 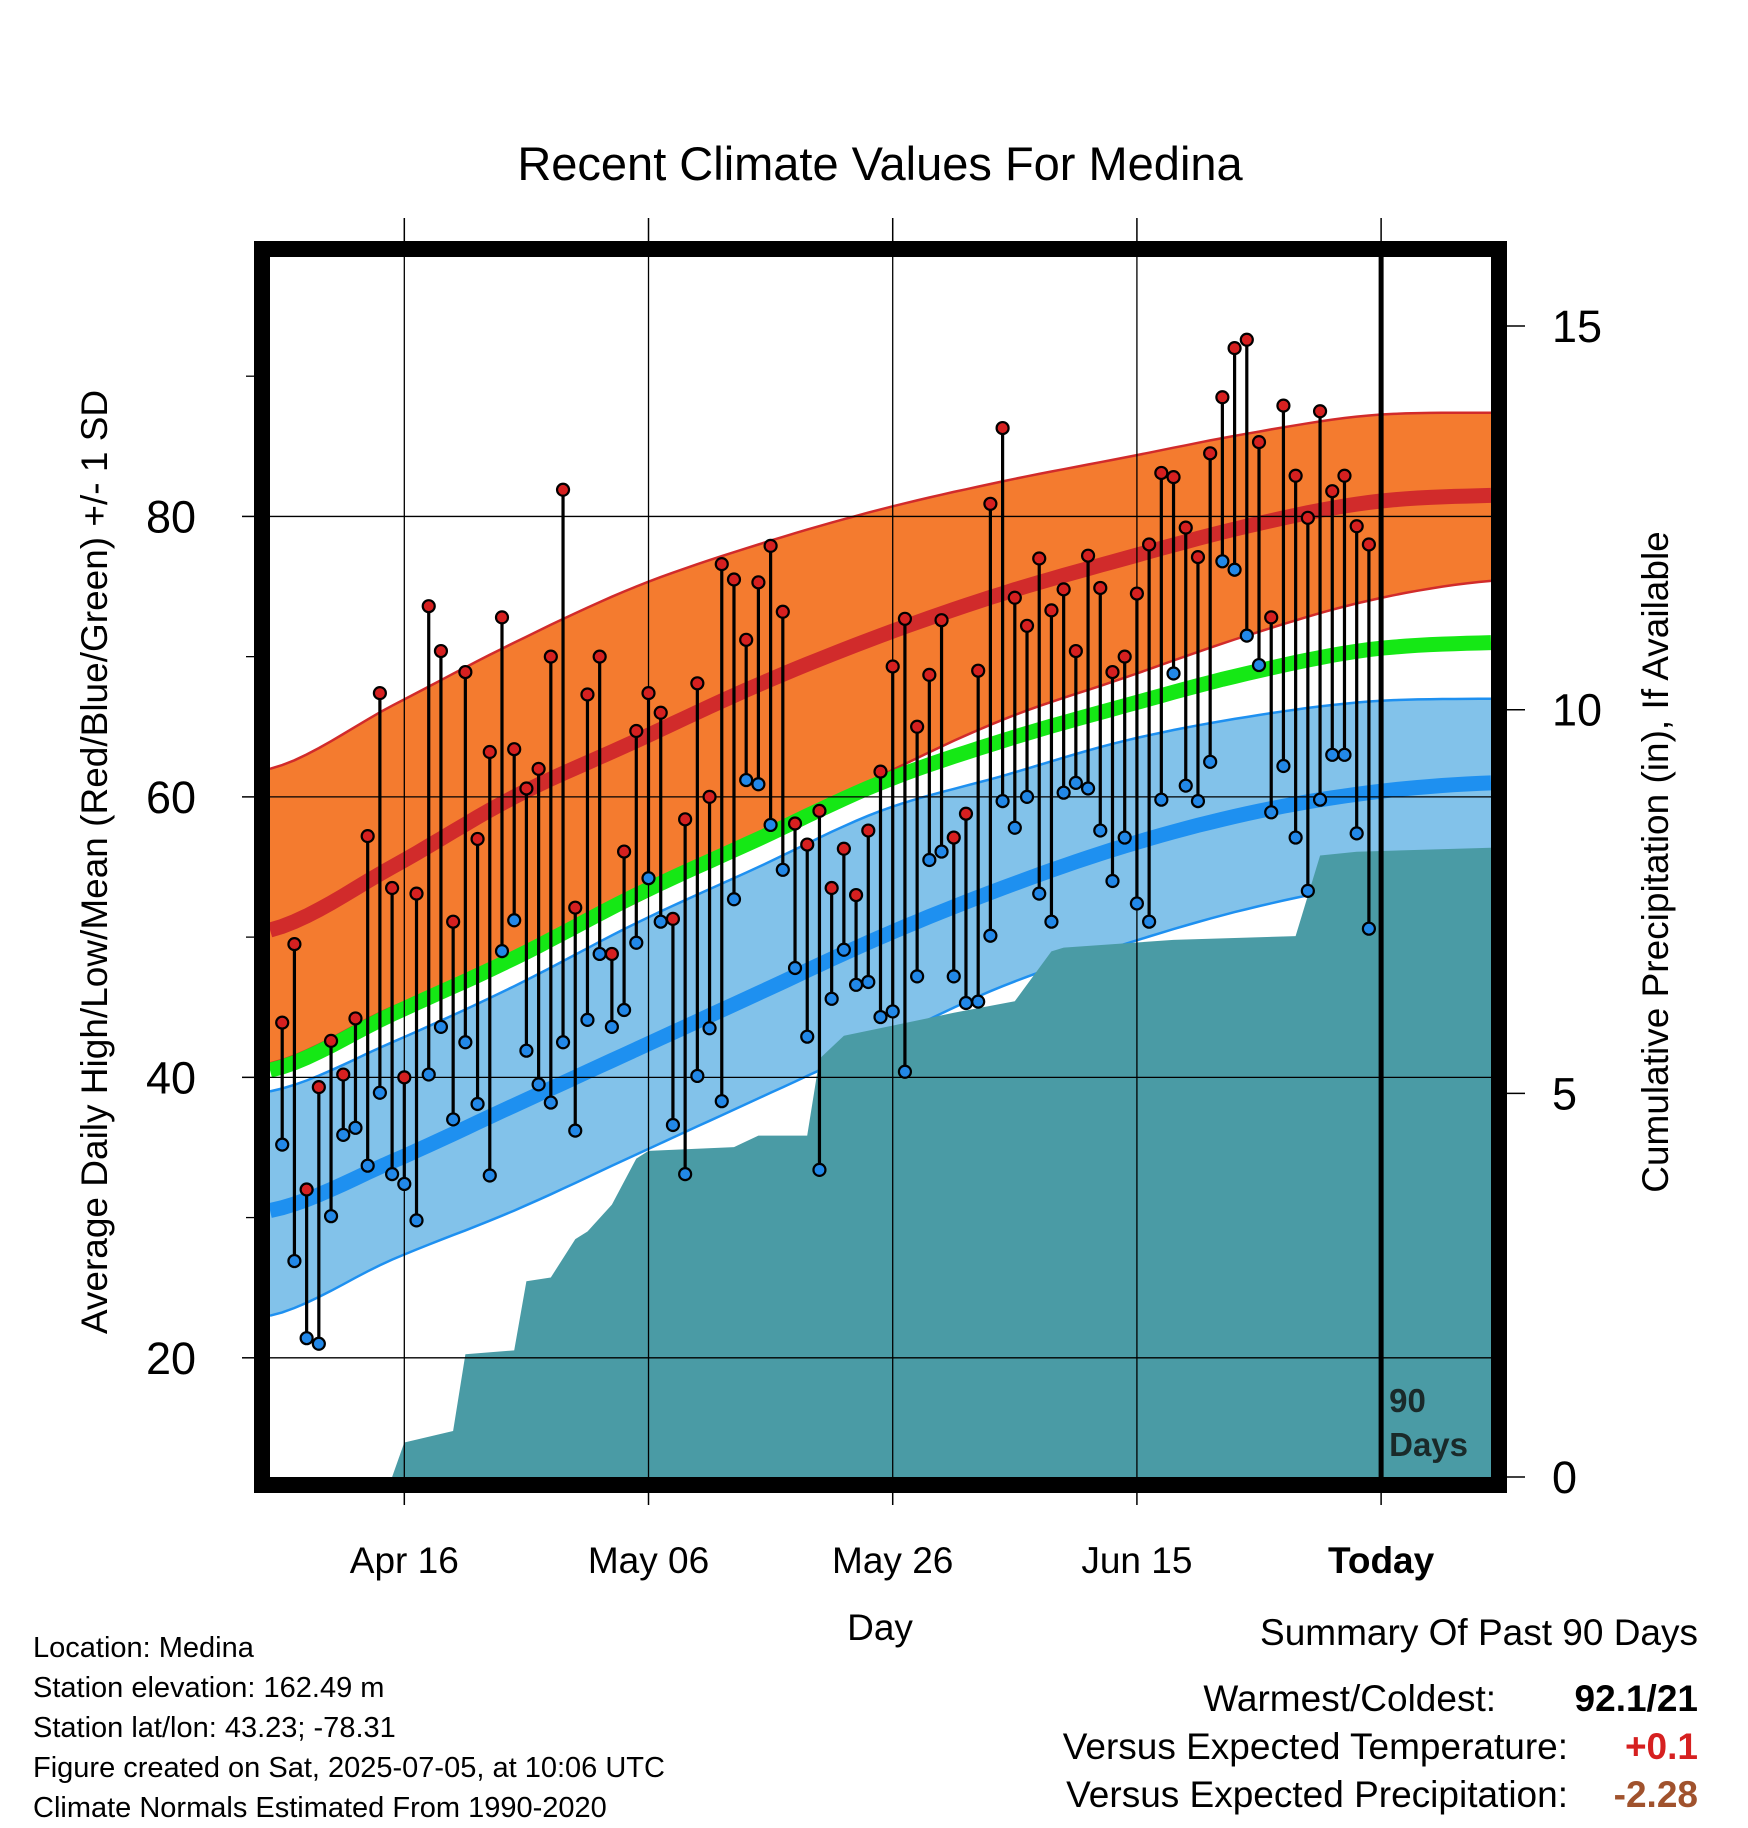 What do you see at coordinates (1479, 1632) in the screenshot?
I see `summary-title: Summary Of Past 90 Days` at bounding box center [1479, 1632].